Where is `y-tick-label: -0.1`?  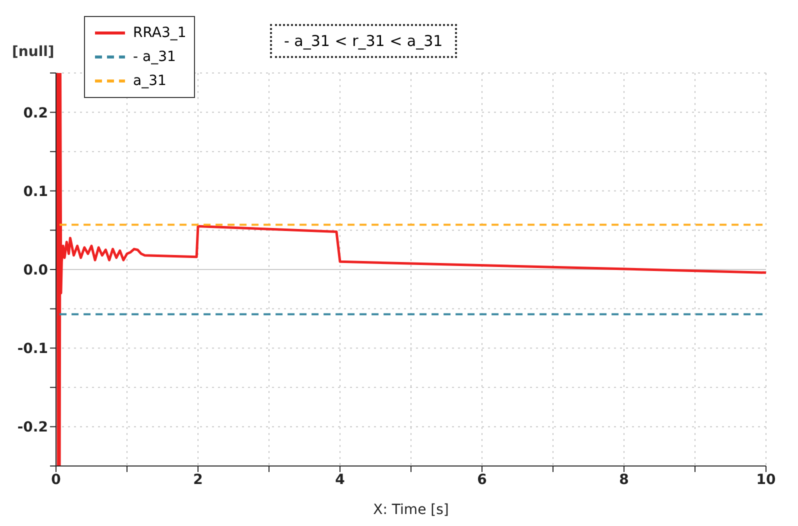
y-tick-label: -0.1 is located at coordinates (32, 349).